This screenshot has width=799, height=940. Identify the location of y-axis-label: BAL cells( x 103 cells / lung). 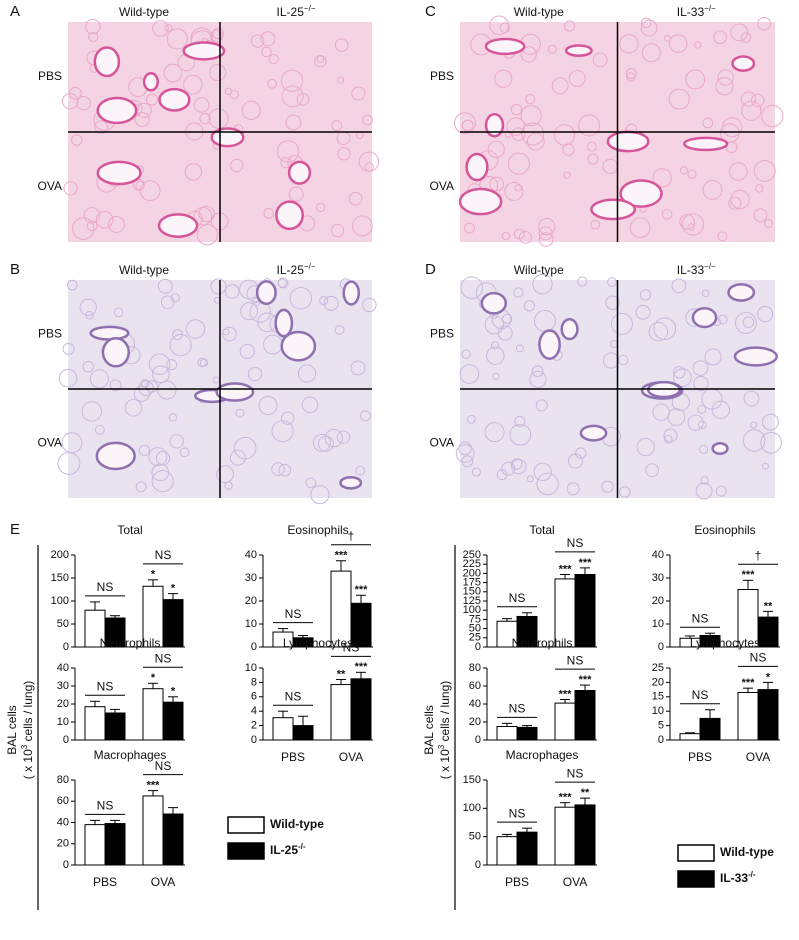
(437, 730).